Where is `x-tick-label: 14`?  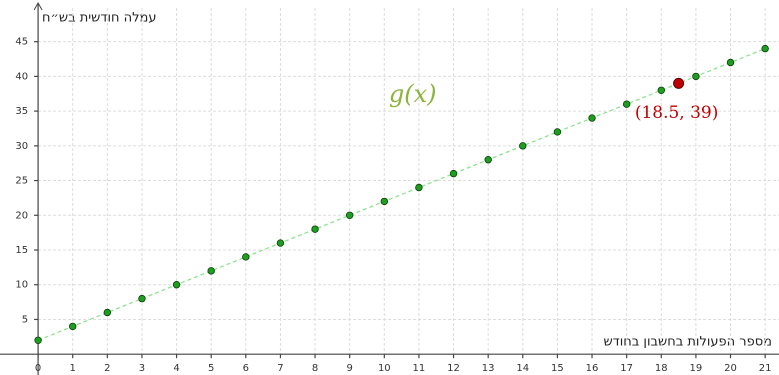
x-tick-label: 14 is located at coordinates (522, 368).